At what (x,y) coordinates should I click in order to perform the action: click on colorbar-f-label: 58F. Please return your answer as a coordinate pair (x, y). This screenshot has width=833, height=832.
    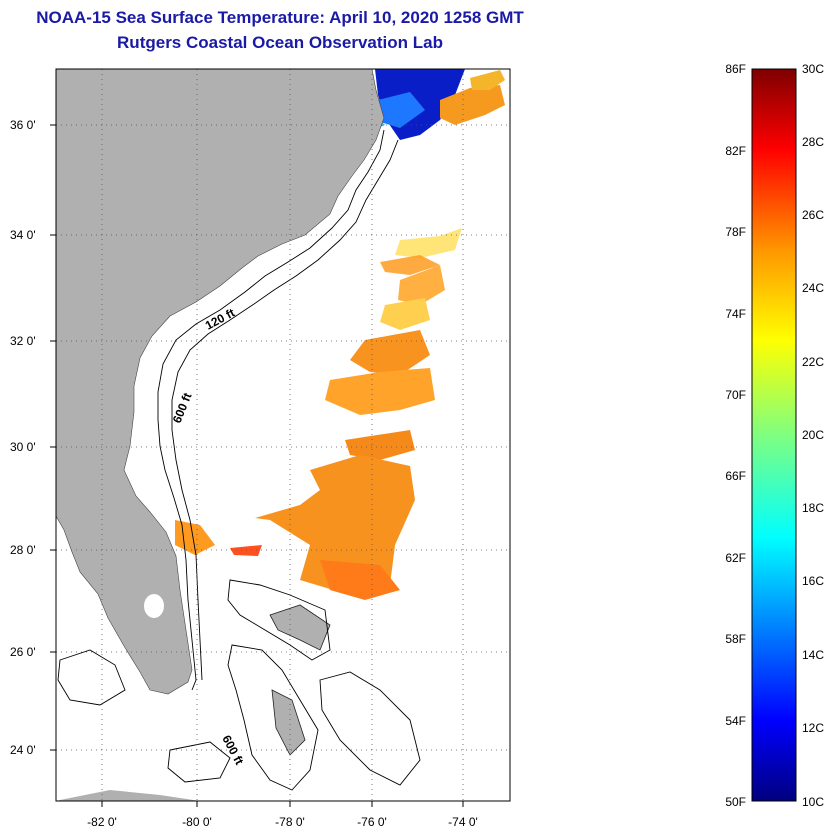
    Looking at the image, I should click on (735, 639).